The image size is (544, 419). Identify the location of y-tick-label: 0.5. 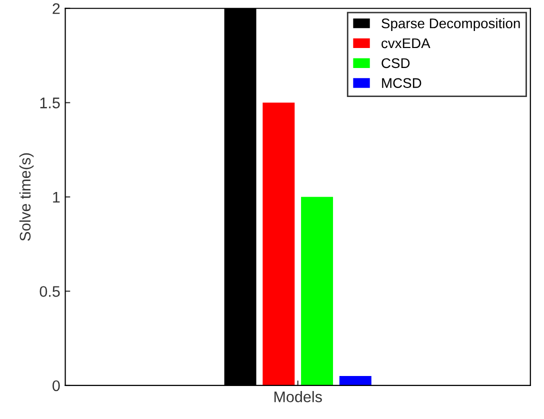
(50, 291).